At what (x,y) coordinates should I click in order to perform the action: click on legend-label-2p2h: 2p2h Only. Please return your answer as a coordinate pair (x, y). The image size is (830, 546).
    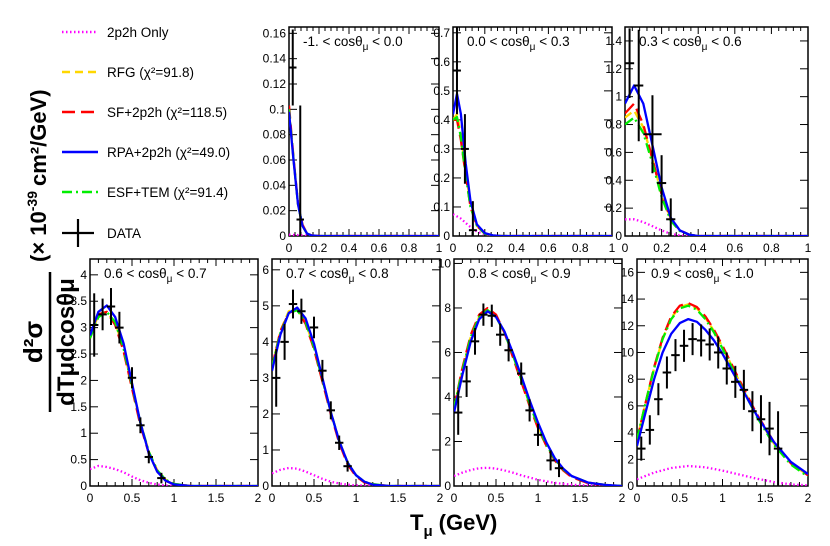
    Looking at the image, I should click on (138, 32).